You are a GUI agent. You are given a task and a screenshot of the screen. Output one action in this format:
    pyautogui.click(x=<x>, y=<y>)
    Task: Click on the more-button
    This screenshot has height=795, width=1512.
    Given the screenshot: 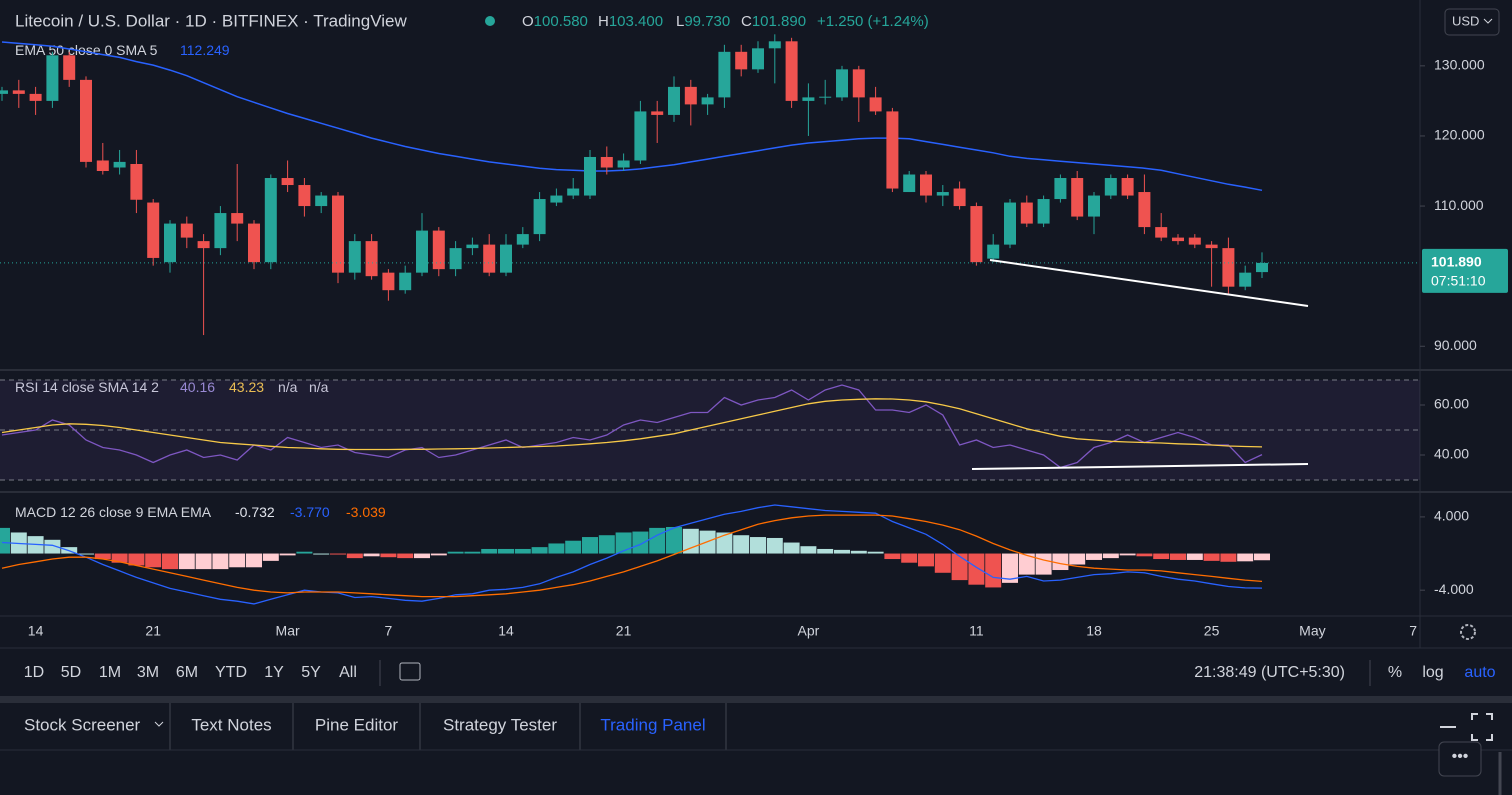 What is the action you would take?
    pyautogui.click(x=1460, y=759)
    